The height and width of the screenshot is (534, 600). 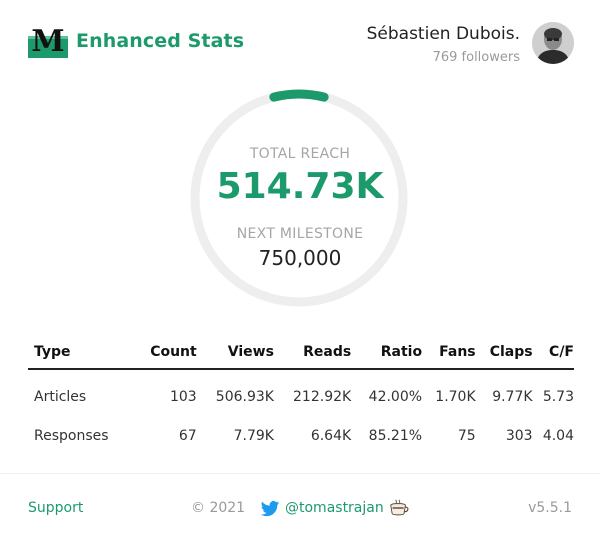 I want to click on logo-letter: M, so click(x=47, y=41).